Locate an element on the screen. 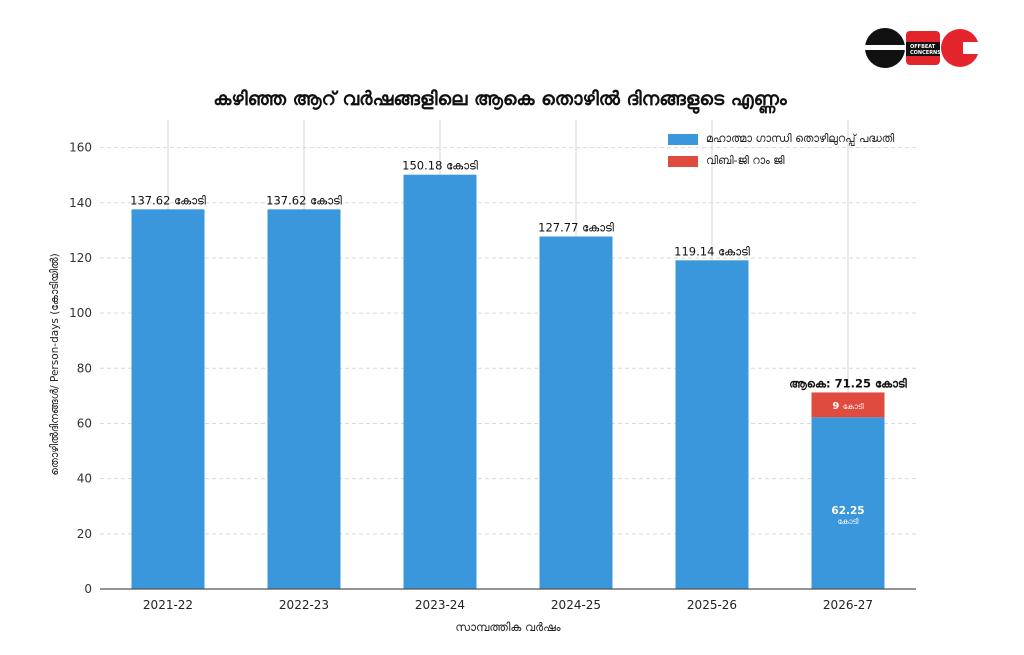 This screenshot has height=655, width=1024. y-tick-label-7: 140 is located at coordinates (80, 203).